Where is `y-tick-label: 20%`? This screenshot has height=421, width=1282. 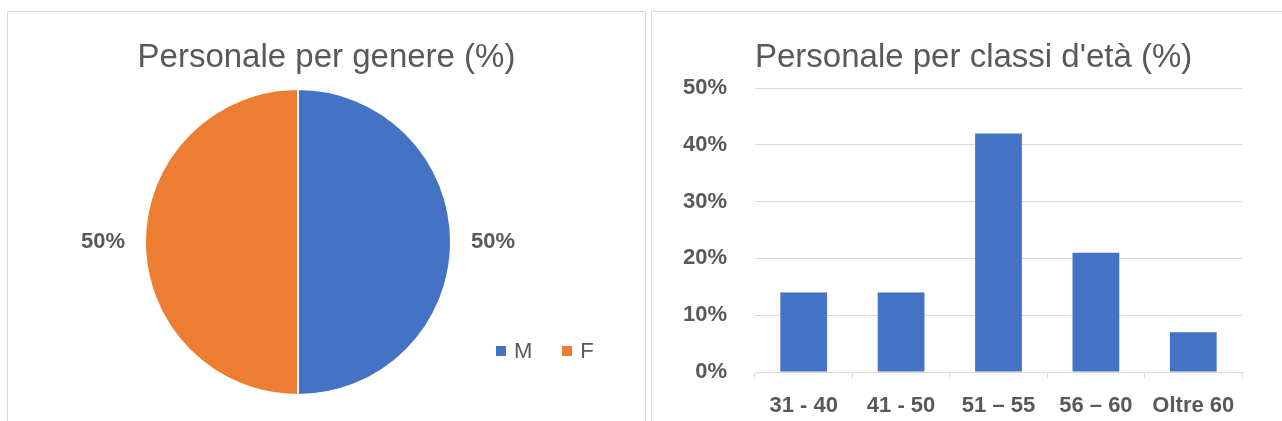
y-tick-label: 20% is located at coordinates (704, 257).